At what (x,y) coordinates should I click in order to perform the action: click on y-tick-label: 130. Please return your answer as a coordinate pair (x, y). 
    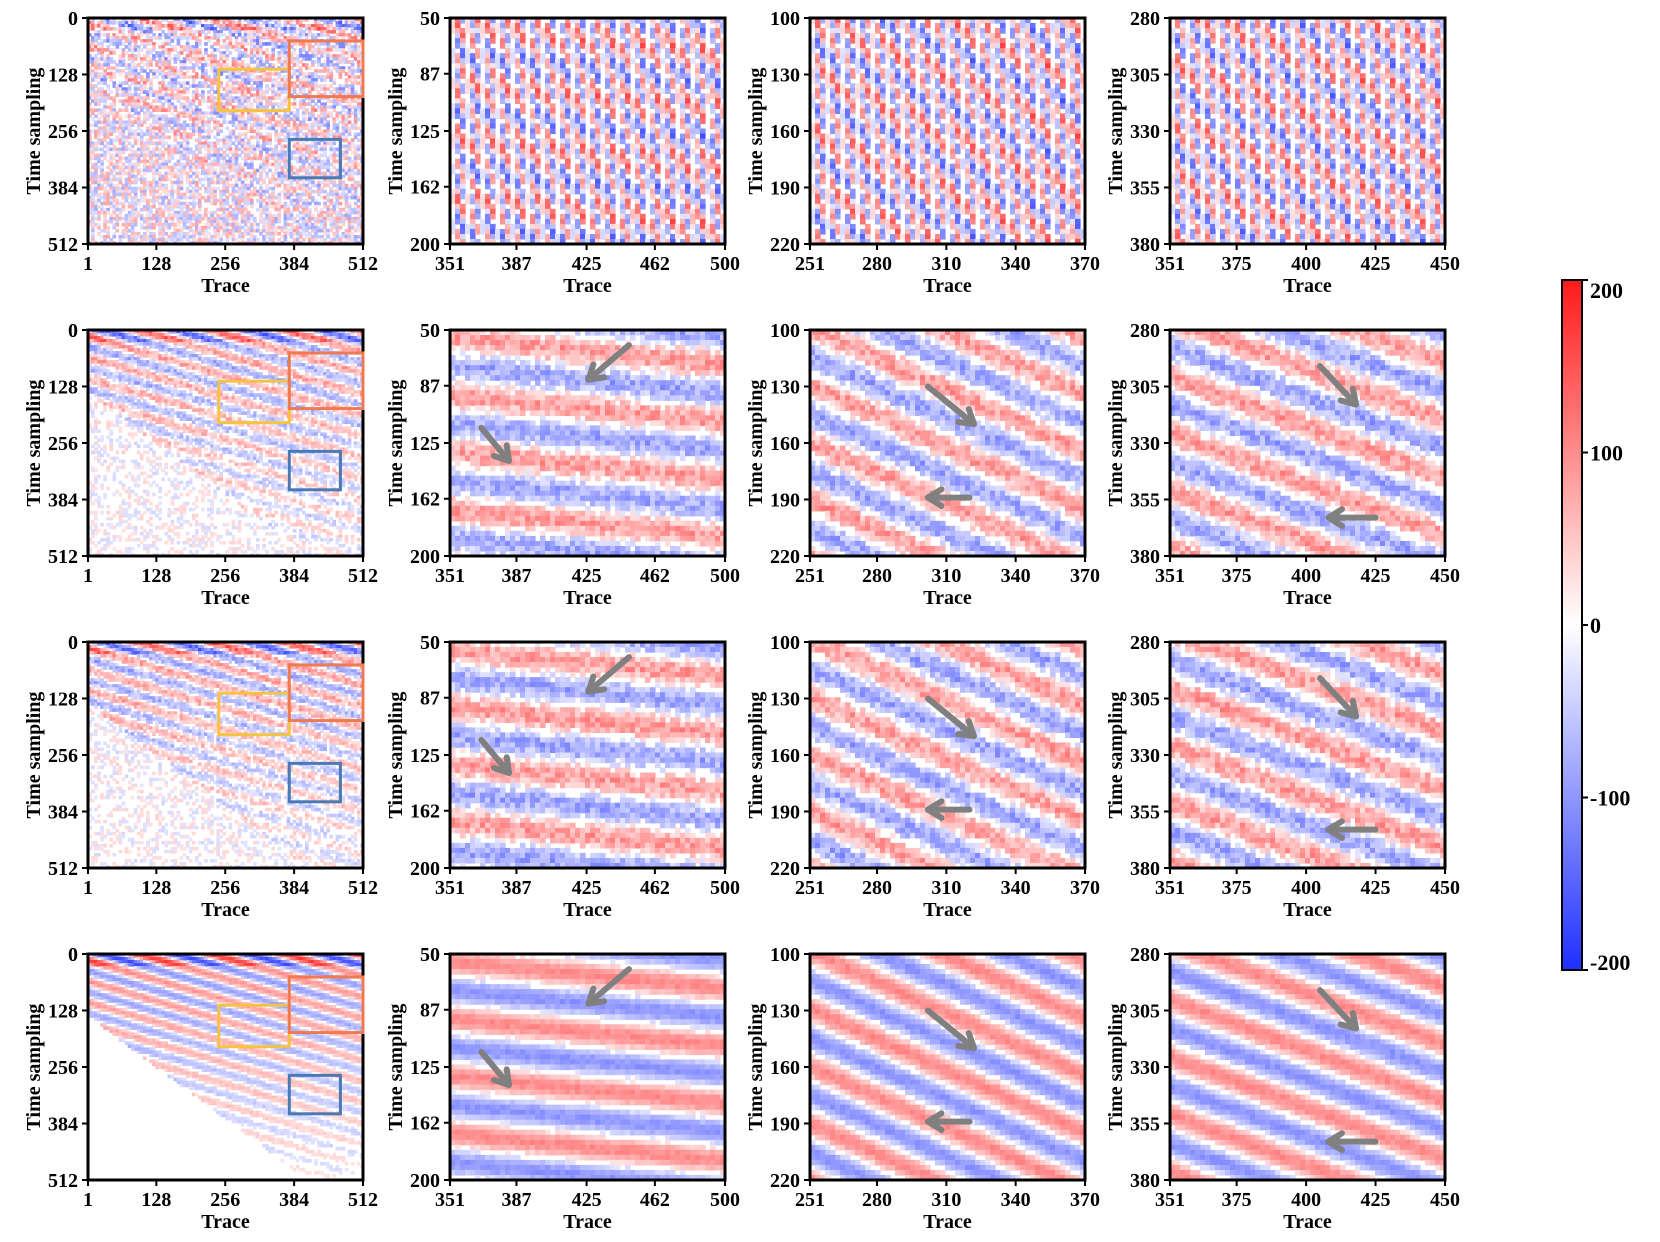
    Looking at the image, I should click on (785, 388).